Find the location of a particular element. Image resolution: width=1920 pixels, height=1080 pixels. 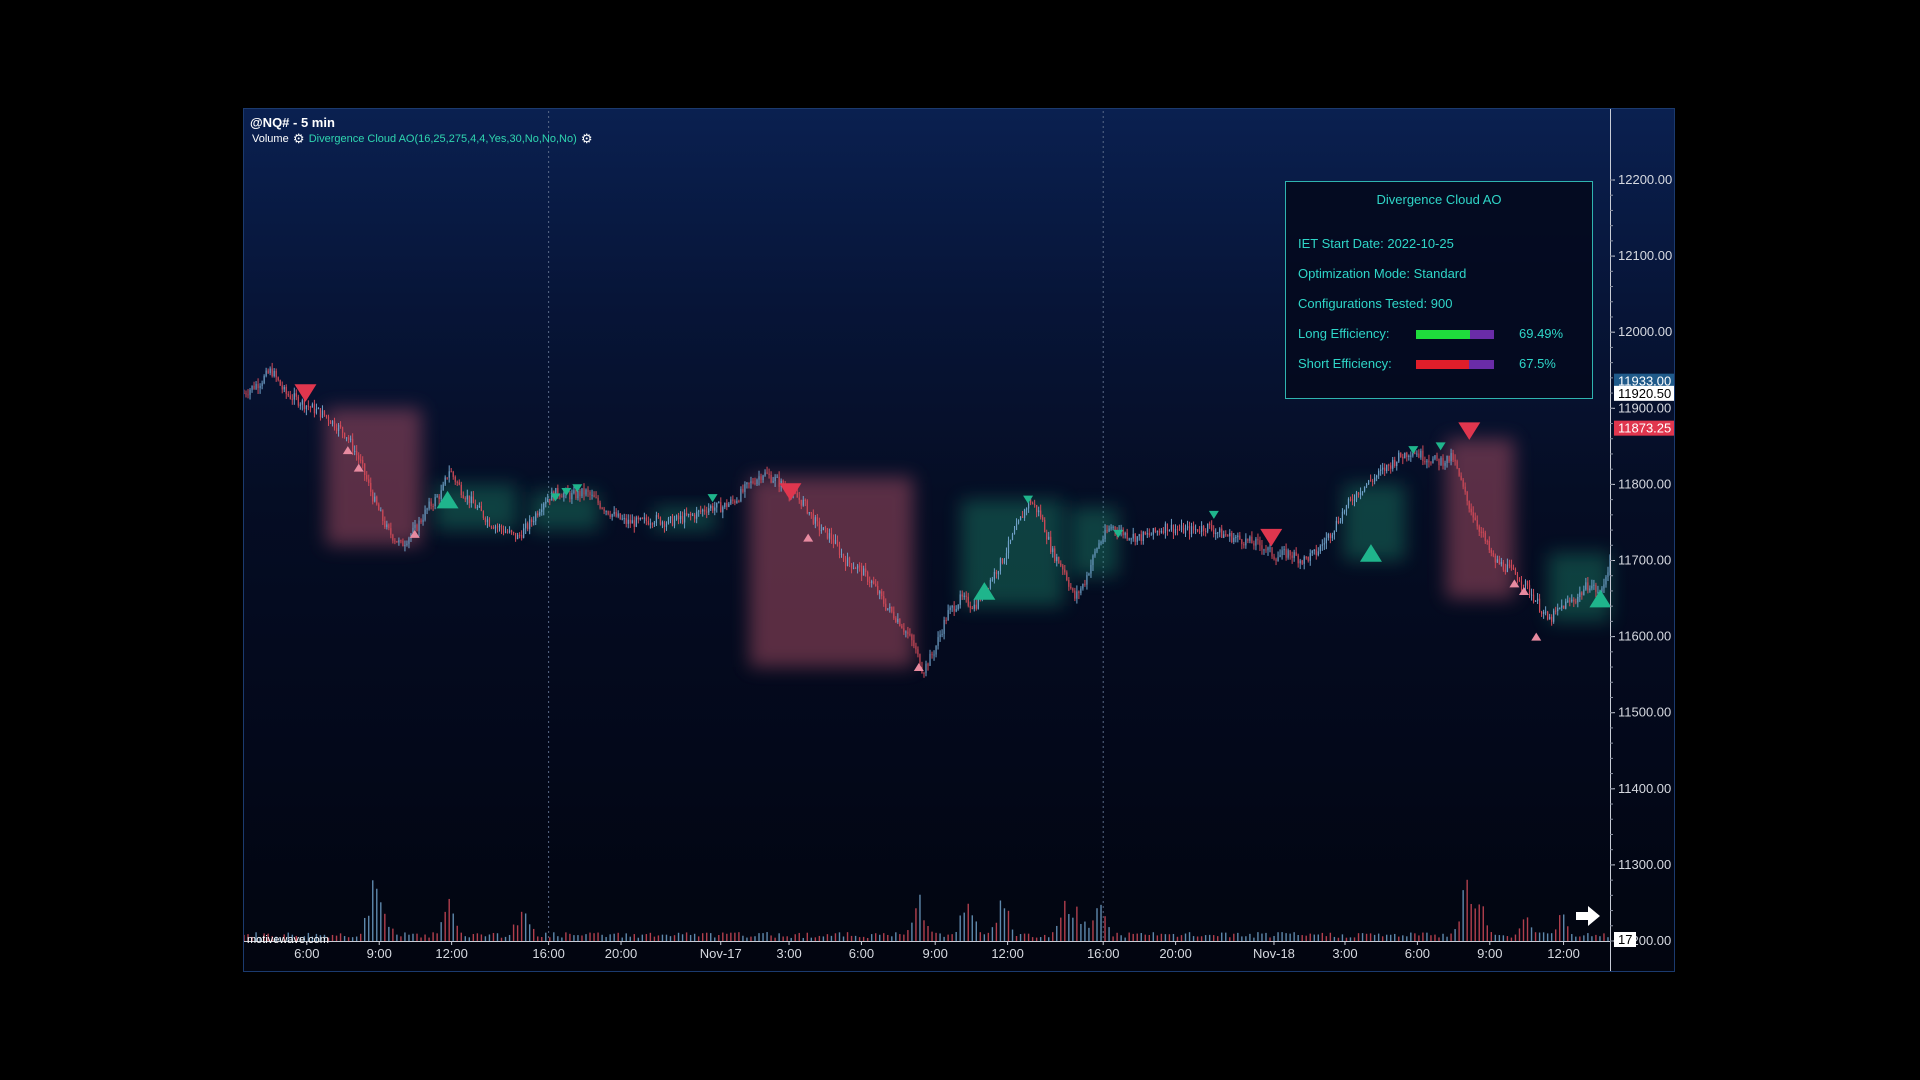

divergence-marker-small is located at coordinates (712, 498).